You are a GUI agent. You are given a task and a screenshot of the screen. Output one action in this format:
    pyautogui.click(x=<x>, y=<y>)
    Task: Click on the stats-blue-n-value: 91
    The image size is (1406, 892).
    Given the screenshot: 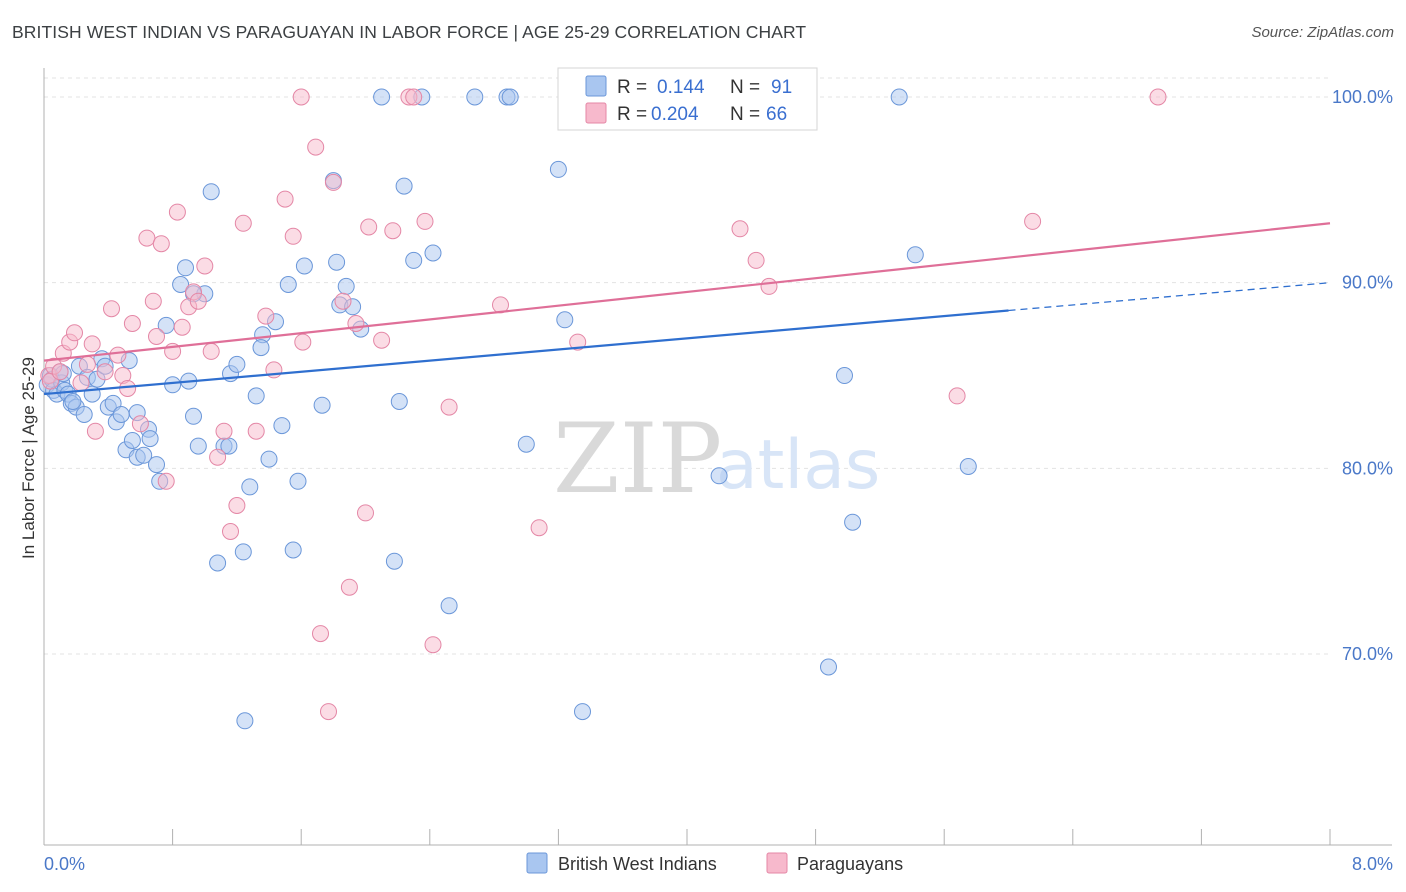 What is the action you would take?
    pyautogui.click(x=781, y=87)
    